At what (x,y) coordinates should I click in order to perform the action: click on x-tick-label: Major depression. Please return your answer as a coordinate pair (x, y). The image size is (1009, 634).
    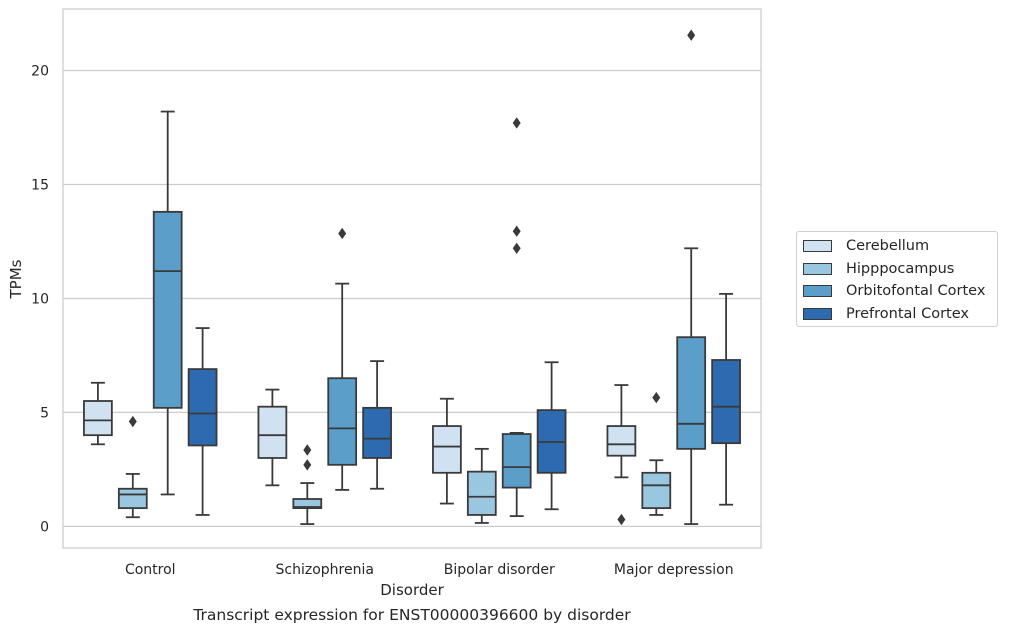
    Looking at the image, I should click on (674, 570).